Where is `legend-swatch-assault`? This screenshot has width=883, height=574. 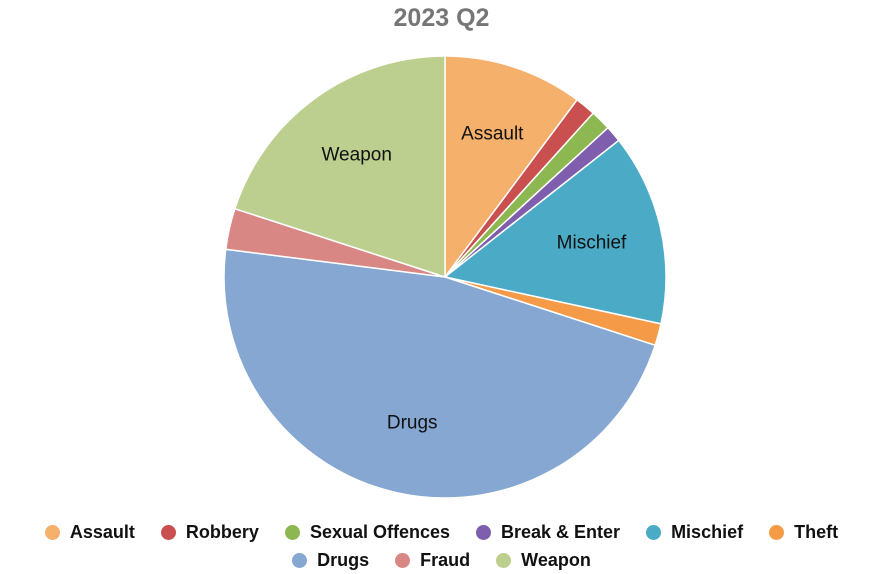
legend-swatch-assault is located at coordinates (52, 532).